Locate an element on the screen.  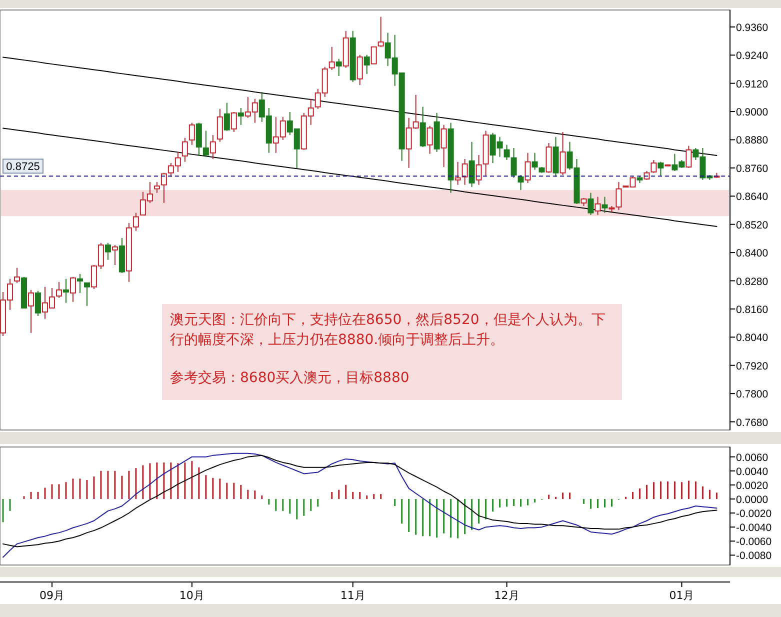
x-tick-label: 01月 is located at coordinates (681, 595).